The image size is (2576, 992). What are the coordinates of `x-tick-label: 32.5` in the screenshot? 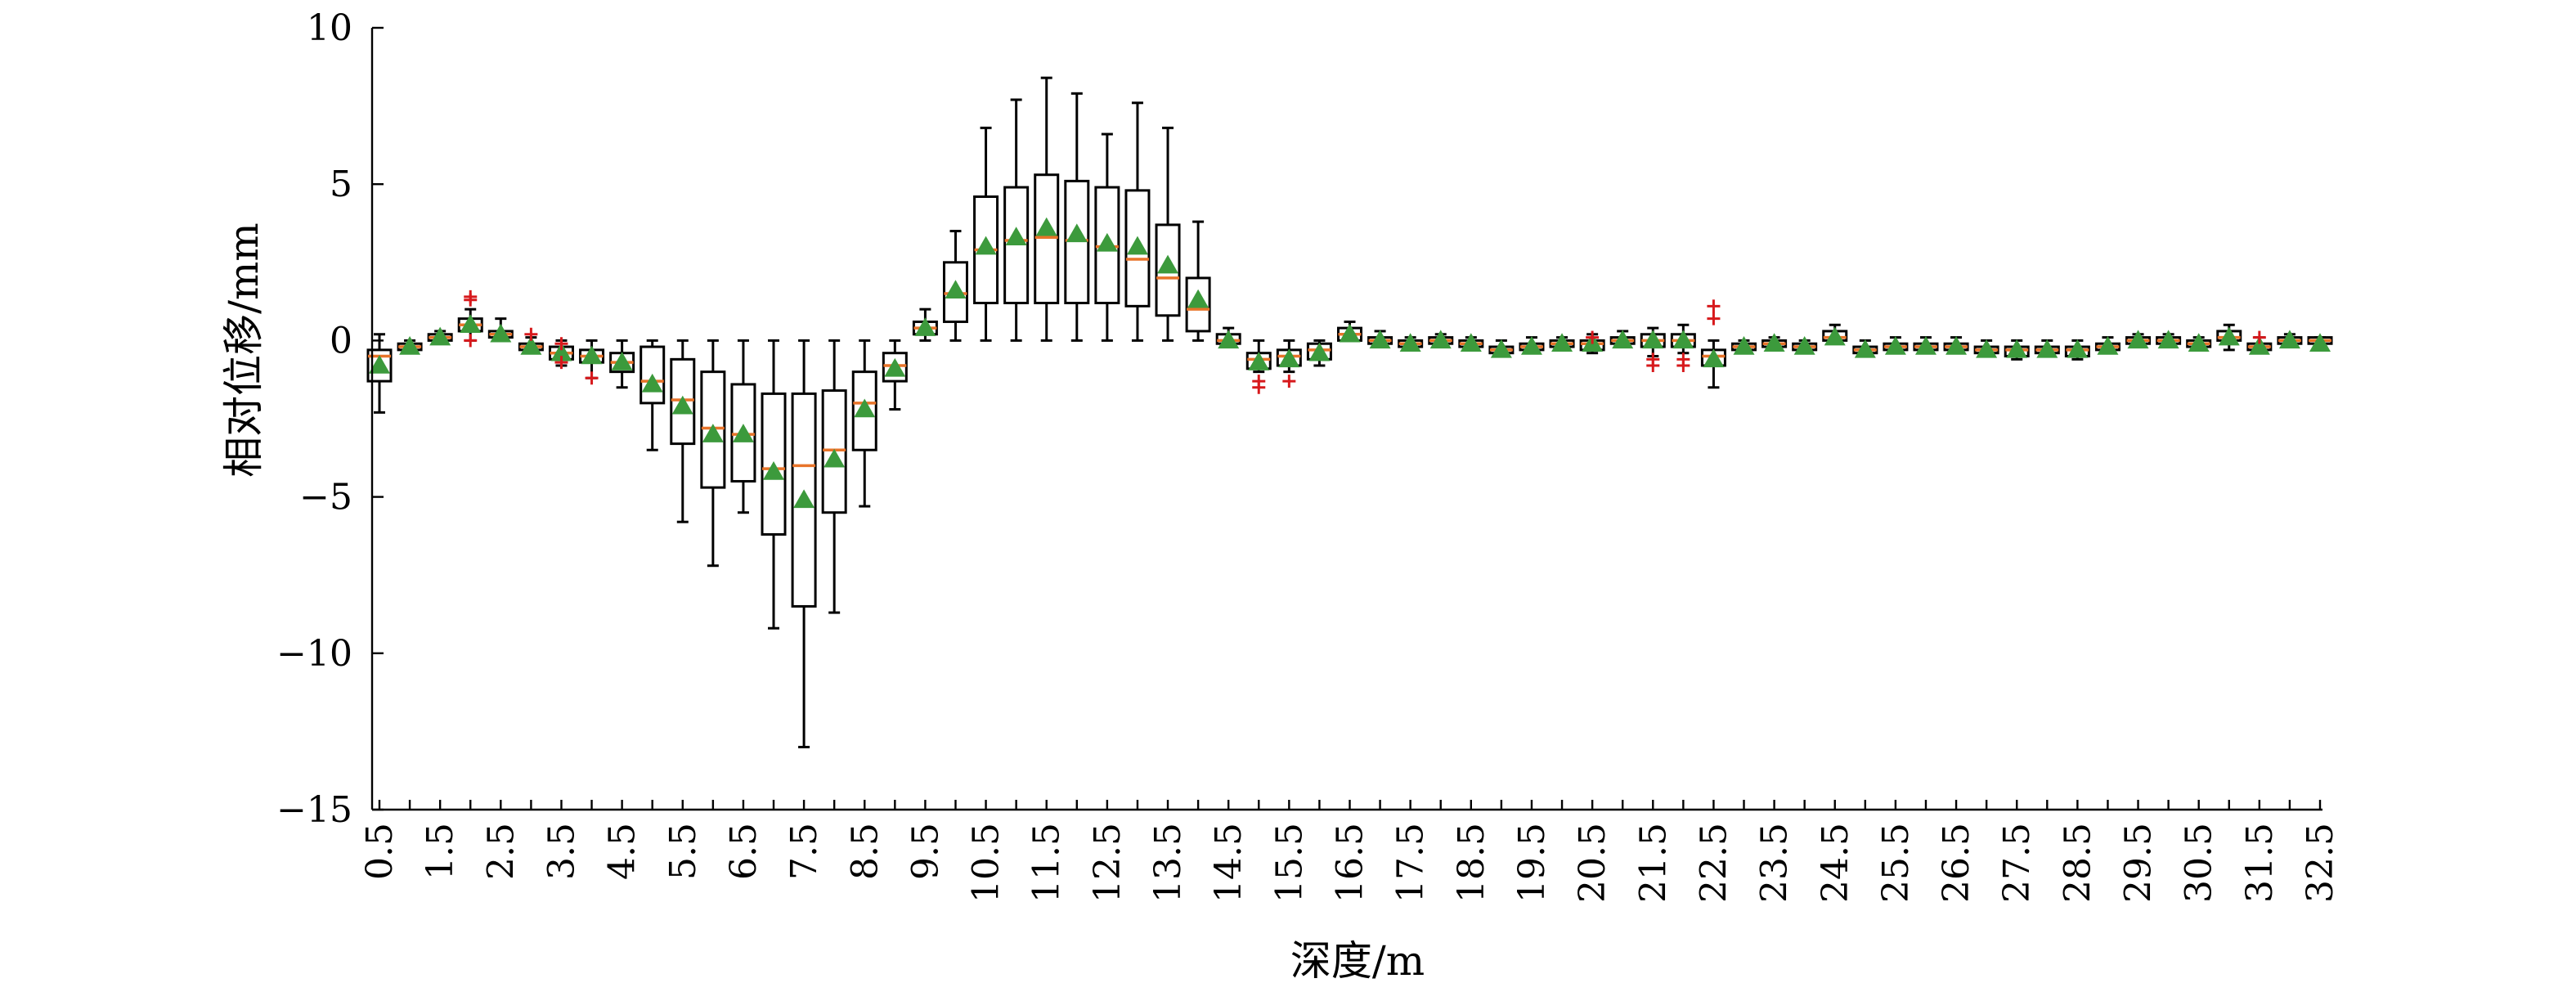 It's located at (2320, 863).